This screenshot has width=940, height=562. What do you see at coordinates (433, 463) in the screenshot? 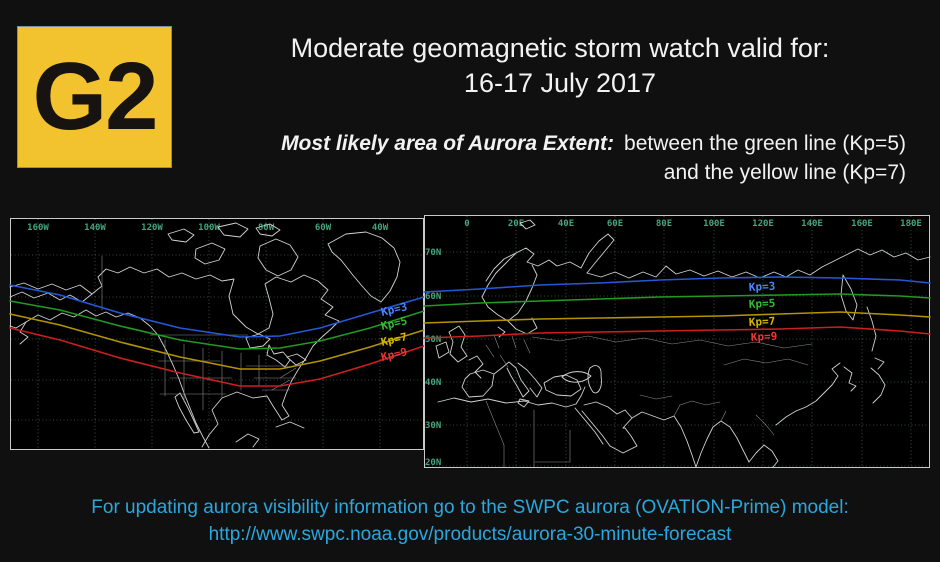
I see `lat-label: 20N` at bounding box center [433, 463].